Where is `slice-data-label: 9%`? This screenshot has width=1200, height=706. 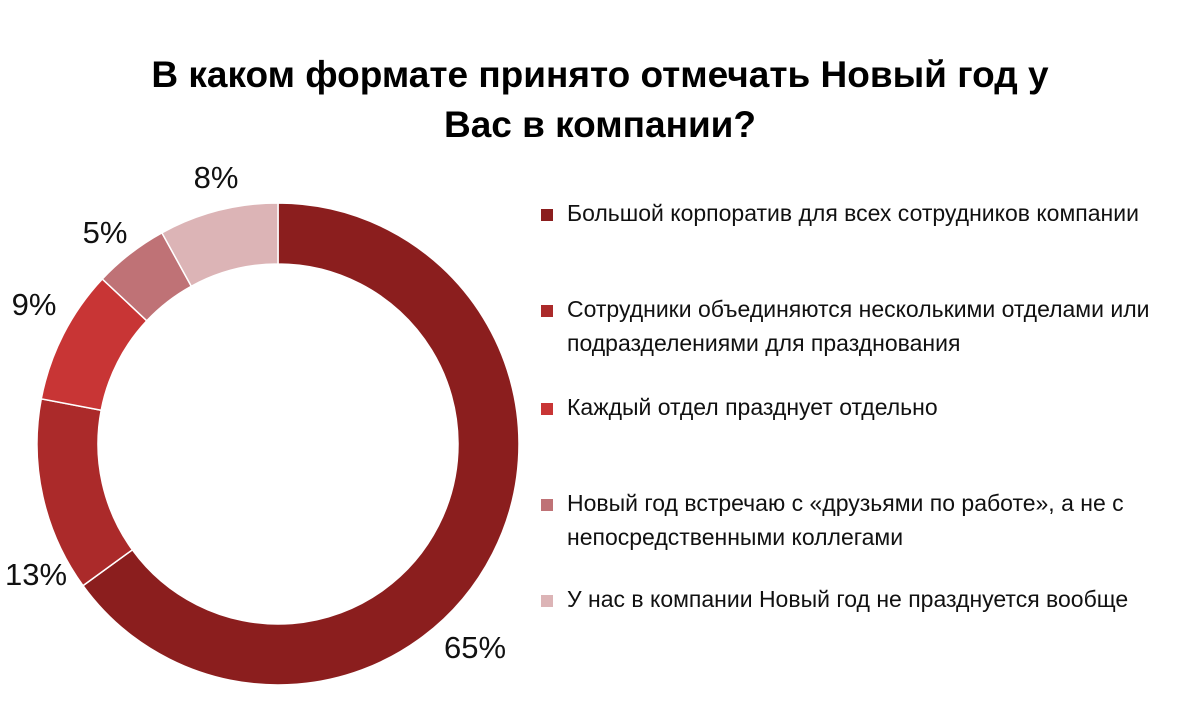
slice-data-label: 9% is located at coordinates (34, 304).